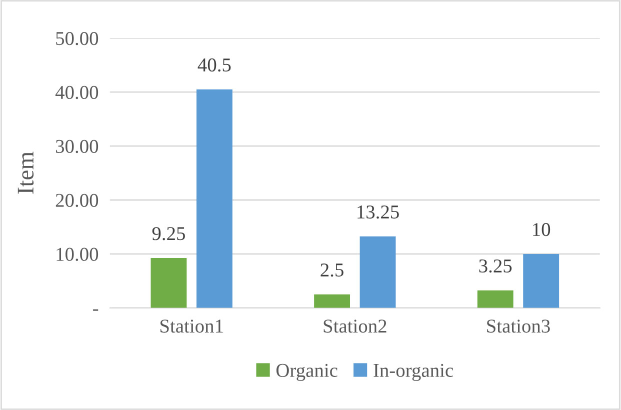 The height and width of the screenshot is (410, 621). Describe the element at coordinates (378, 212) in the screenshot. I see `data-label: 13.25` at that location.